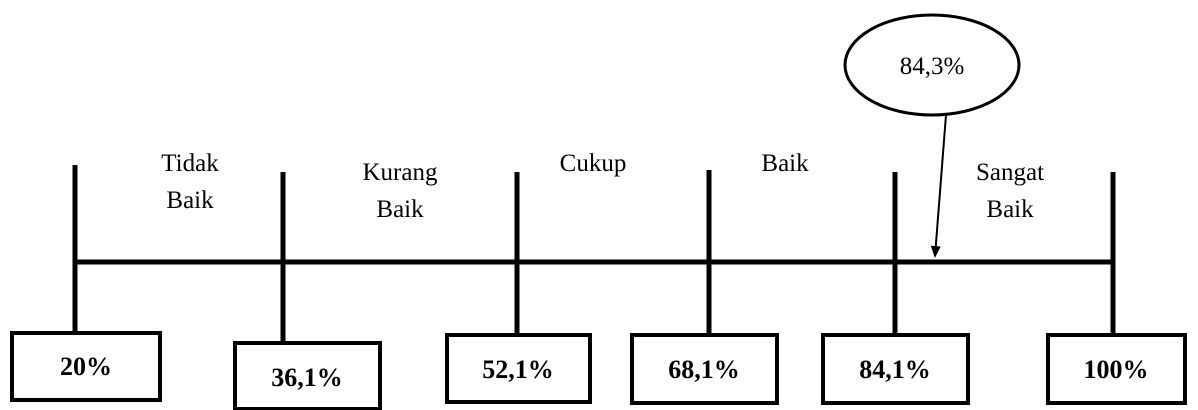  Describe the element at coordinates (1010, 172) in the screenshot. I see `category-label: Sangat` at that location.